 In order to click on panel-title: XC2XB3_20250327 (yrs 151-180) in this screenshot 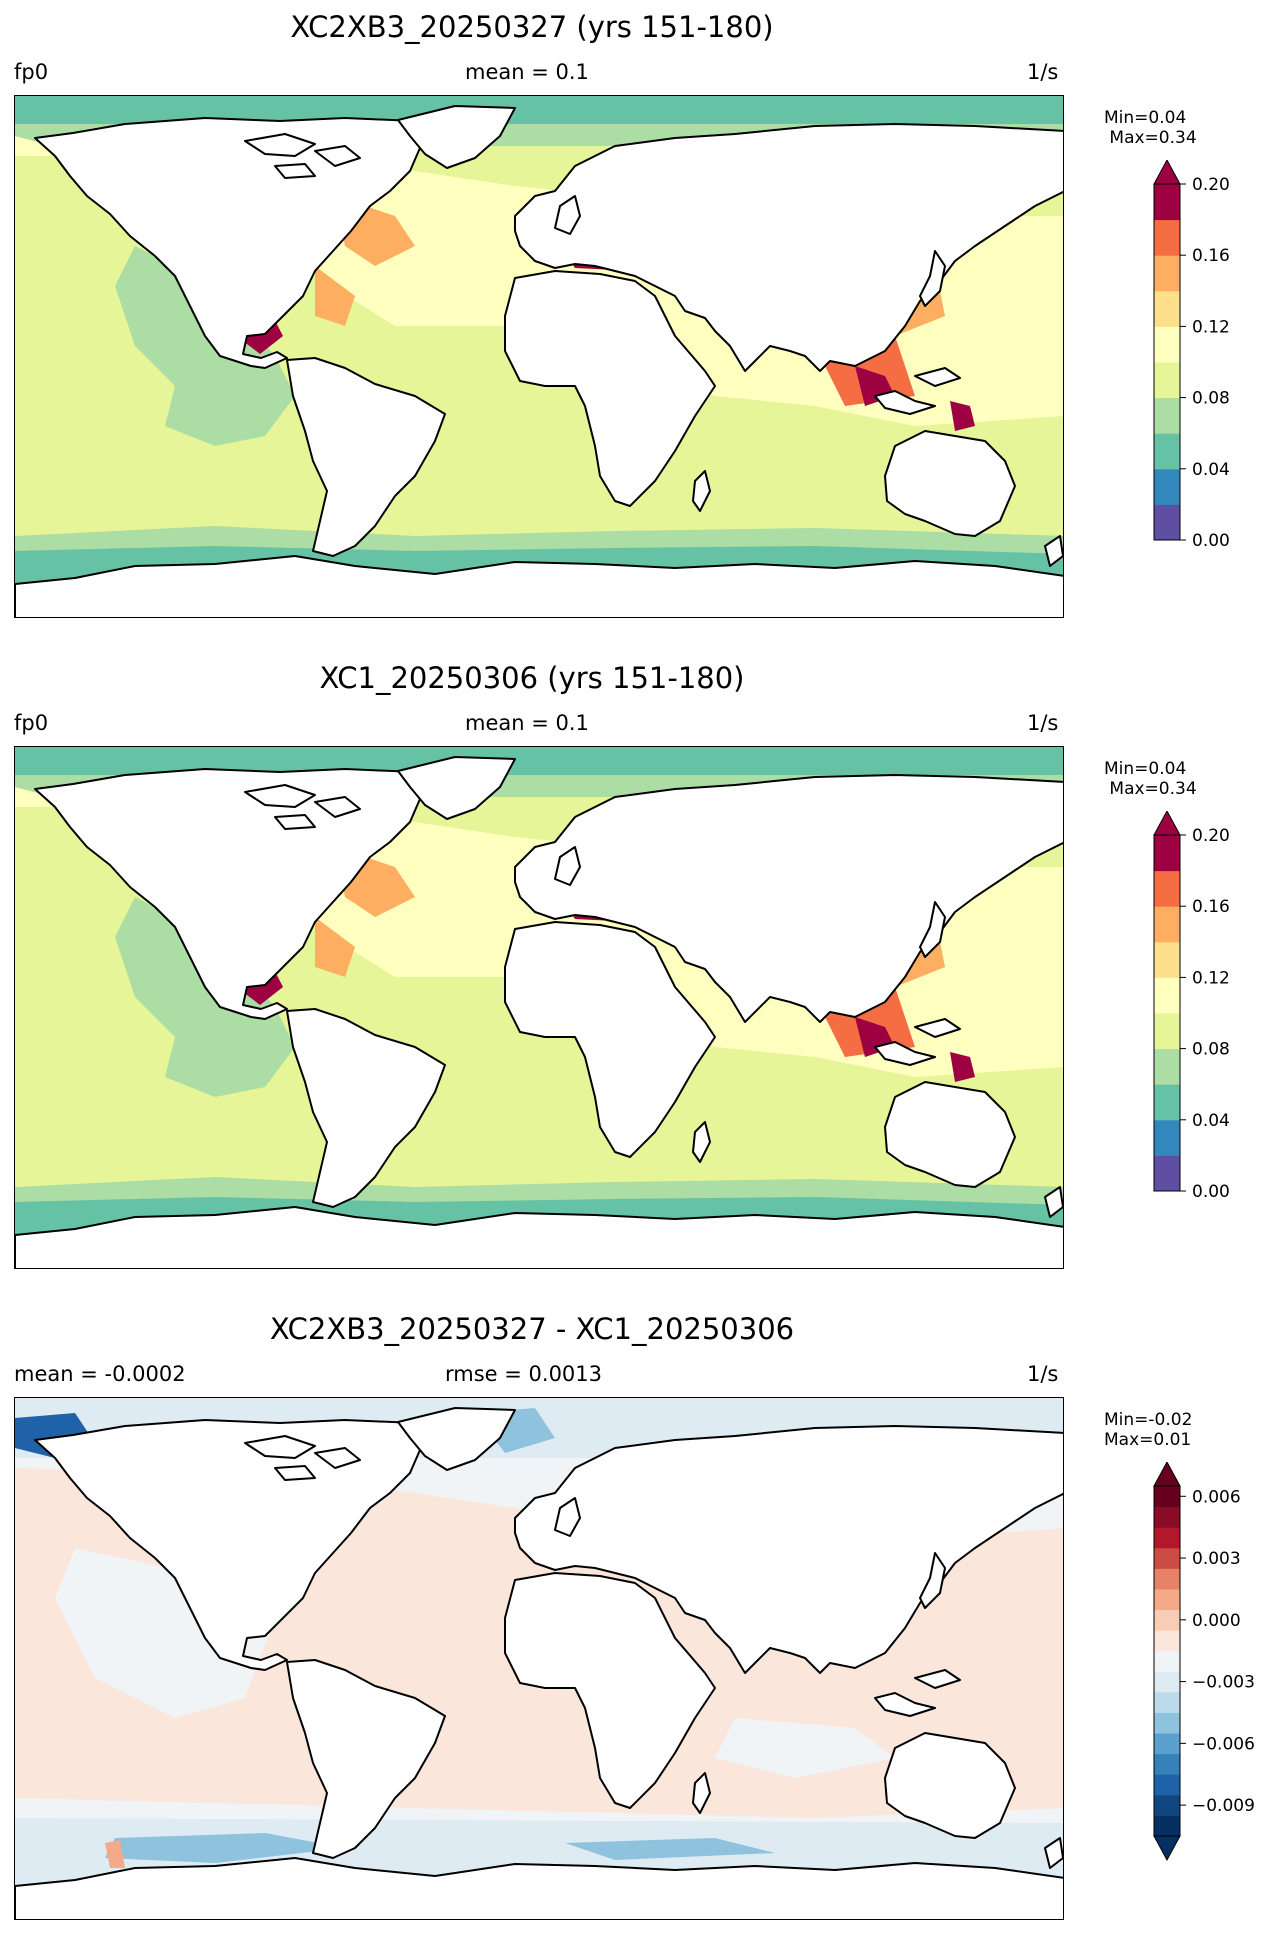, I will do `click(532, 27)`.